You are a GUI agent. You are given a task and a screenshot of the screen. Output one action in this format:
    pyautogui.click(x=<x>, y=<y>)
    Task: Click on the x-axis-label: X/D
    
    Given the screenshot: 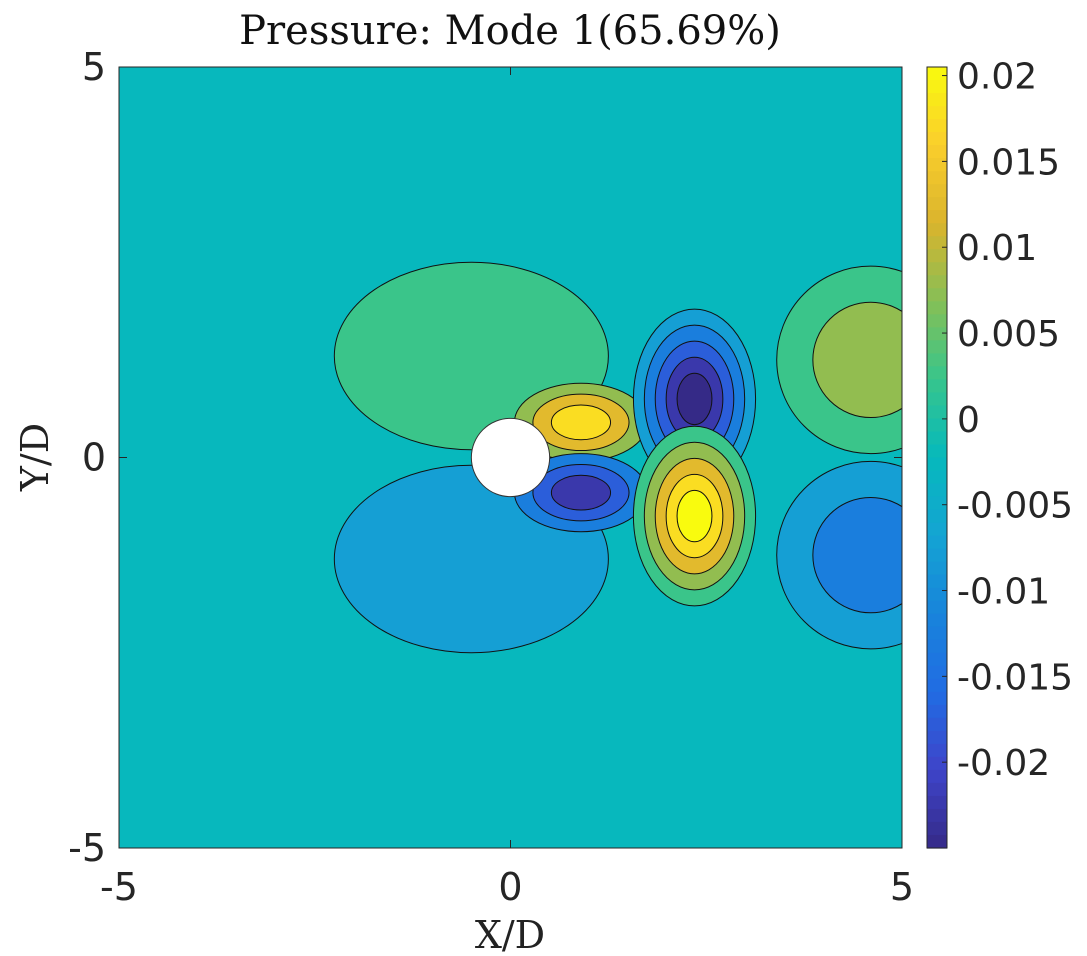 What is the action you would take?
    pyautogui.click(x=510, y=934)
    